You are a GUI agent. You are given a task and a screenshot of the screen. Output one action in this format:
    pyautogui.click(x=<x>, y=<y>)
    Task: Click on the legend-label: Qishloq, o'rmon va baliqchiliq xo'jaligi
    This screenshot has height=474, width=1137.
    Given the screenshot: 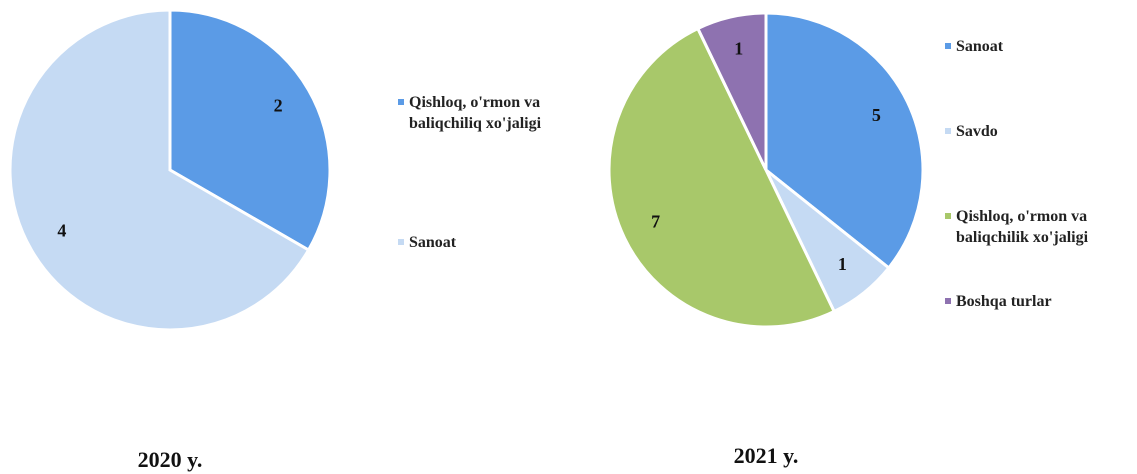 What is the action you would take?
    pyautogui.click(x=475, y=113)
    